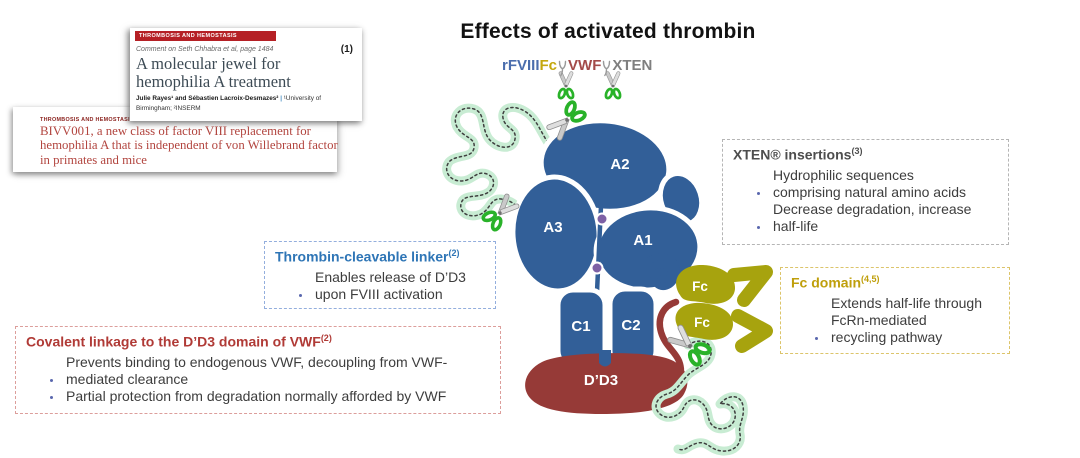 The width and height of the screenshot is (1080, 458). Describe the element at coordinates (630, 325) in the screenshot. I see `domain-label-c2: C2` at that location.